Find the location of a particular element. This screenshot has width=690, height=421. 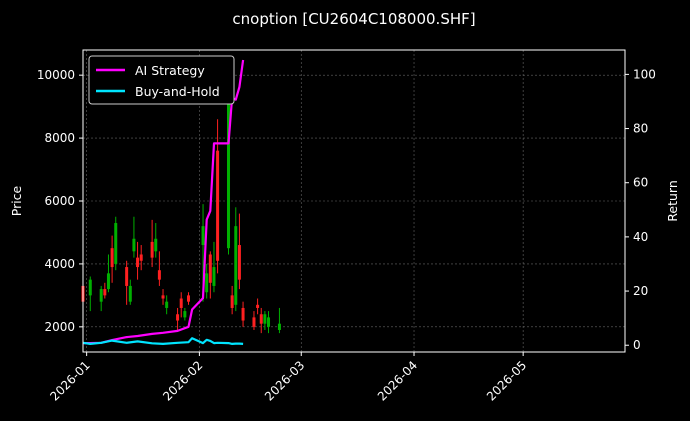

legend-label-ai-strategy: AI Strategy is located at coordinates (170, 70).